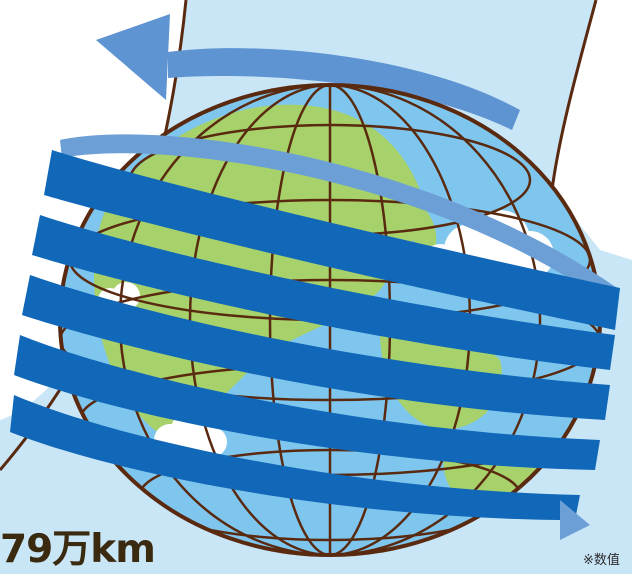 Image resolution: width=632 pixels, height=574 pixels. I want to click on curved-arrow-icon, so click(308, 72).